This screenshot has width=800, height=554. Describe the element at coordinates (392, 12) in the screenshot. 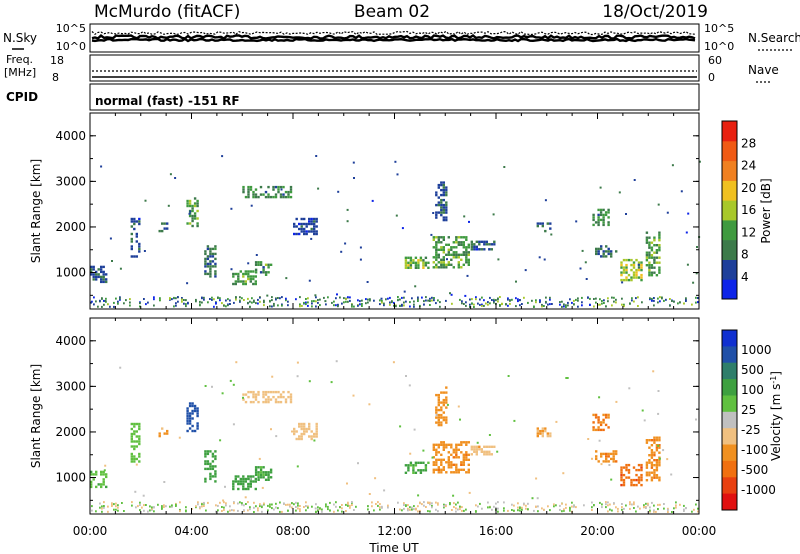

I see `beam-title: Beam 02` at that location.